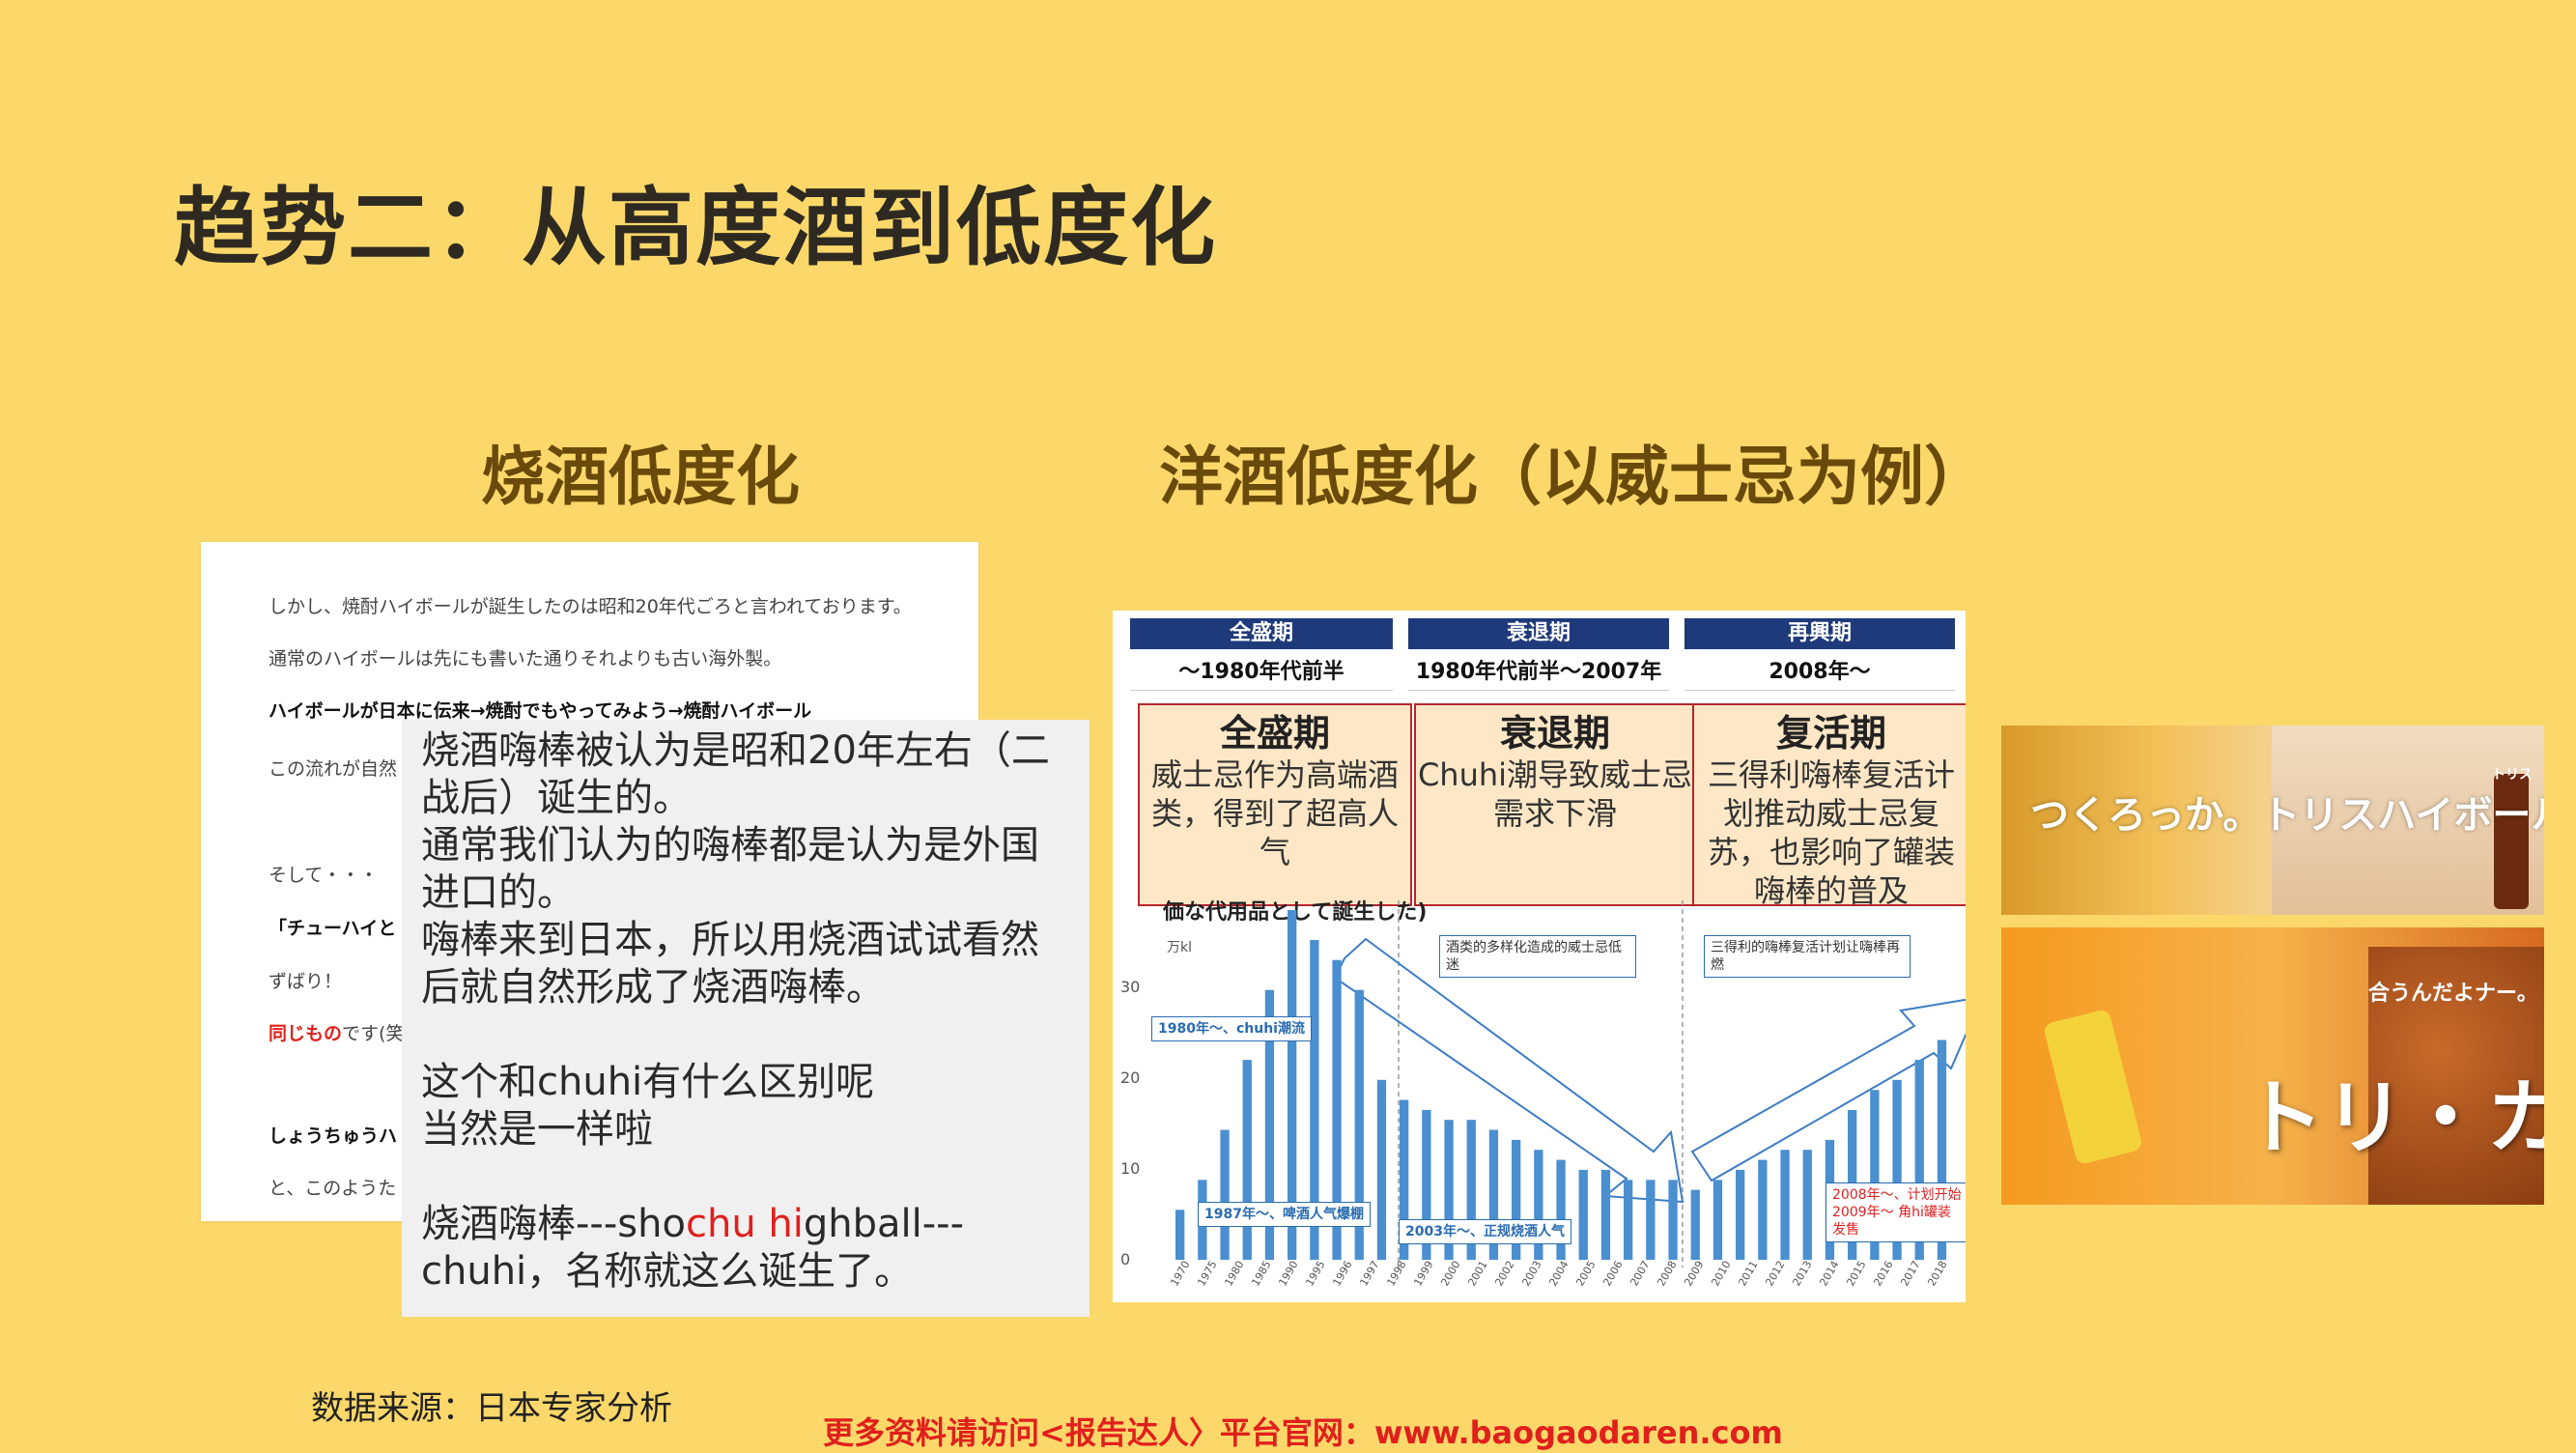 This screenshot has height=1453, width=2576. I want to click on x-tick-label: 1980, so click(1234, 1274).